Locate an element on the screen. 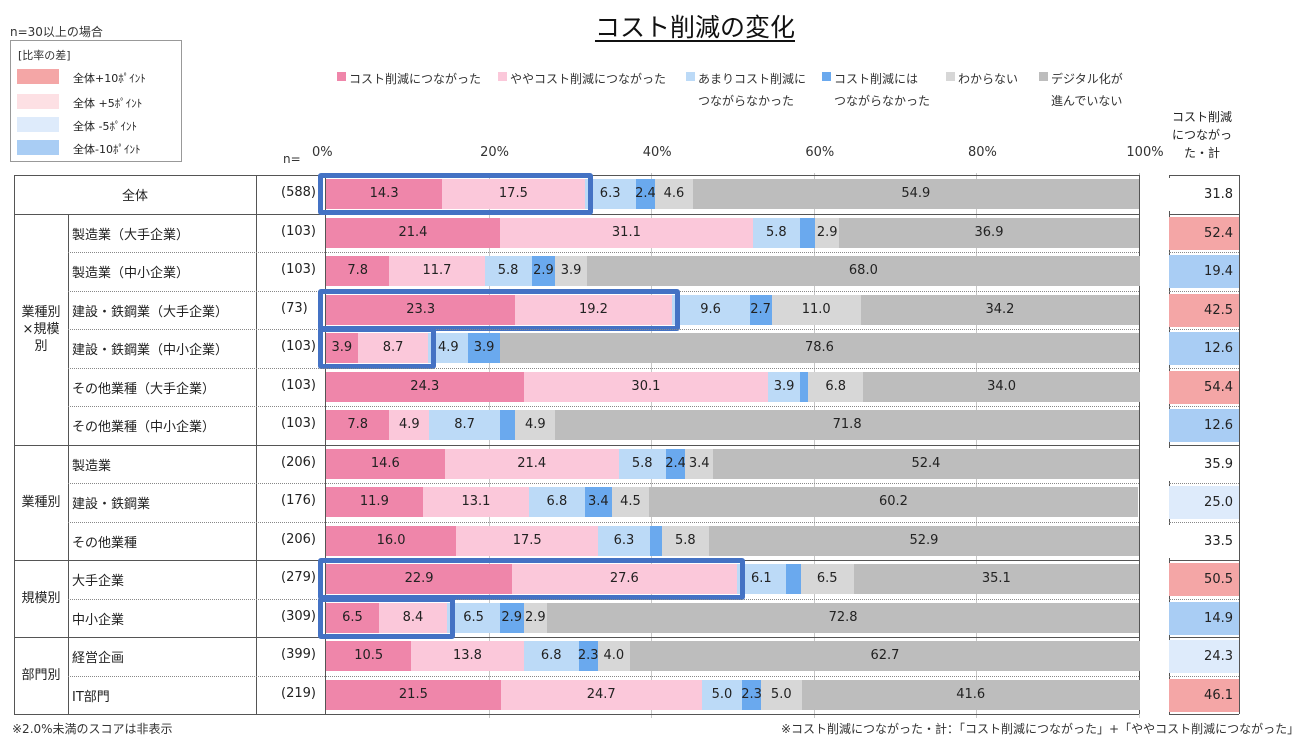 This screenshot has width=1313, height=745. bar-value-label: 21.4 is located at coordinates (413, 232).